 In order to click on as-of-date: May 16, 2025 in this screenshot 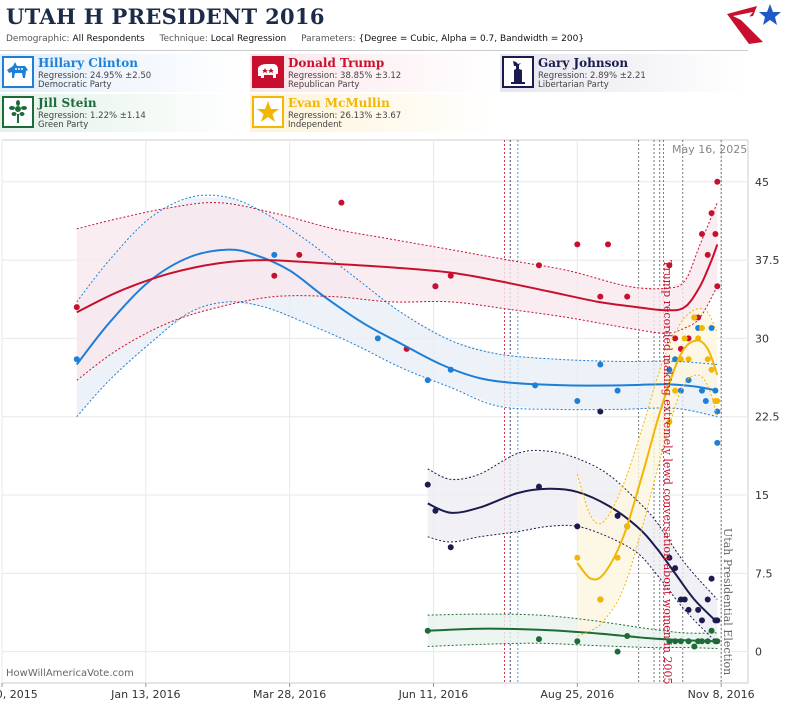, I will do `click(710, 149)`.